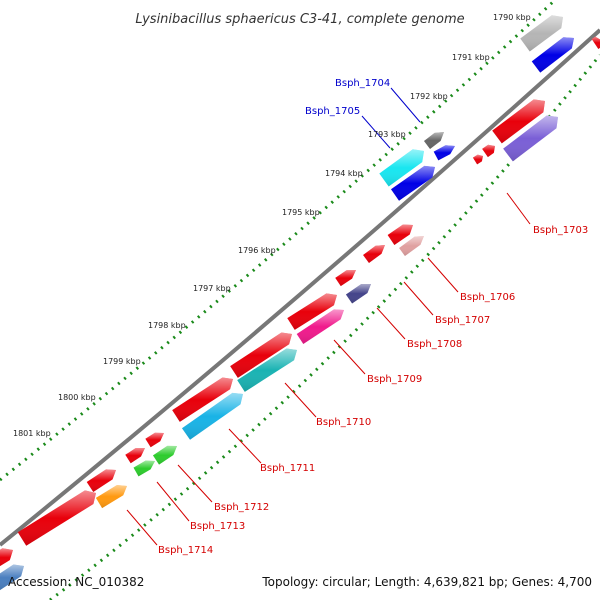 The image size is (600, 600). Describe the element at coordinates (387, 134) in the screenshot. I see `kbp-label: 1793 kbp` at that location.